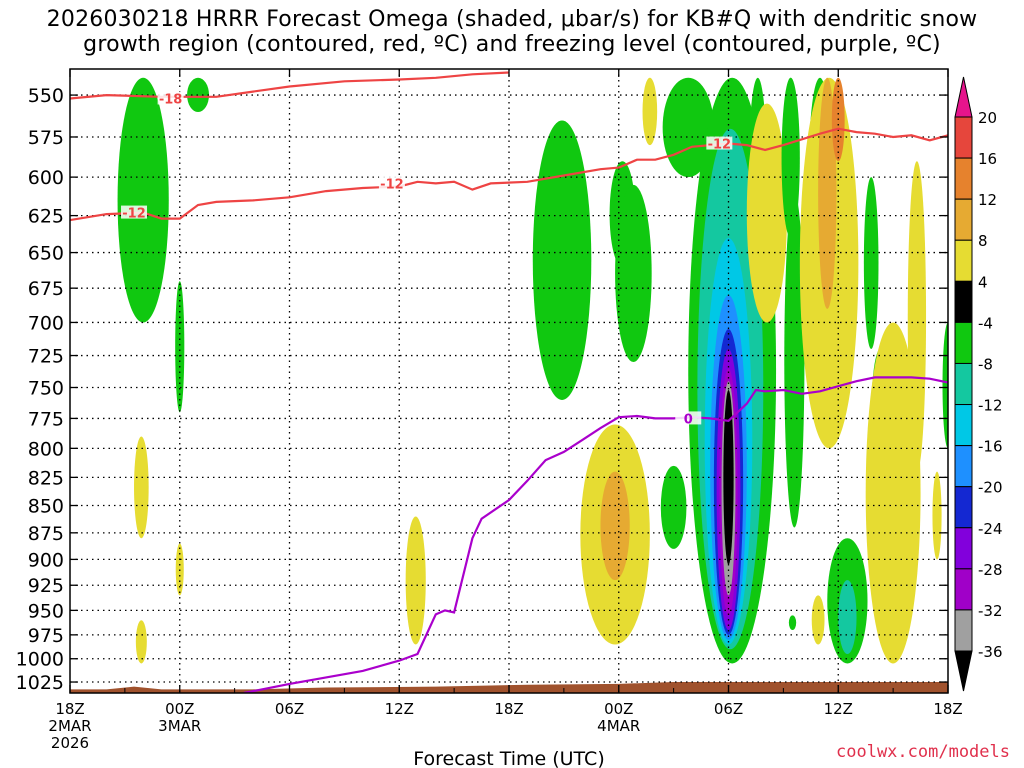 This screenshot has width=1024, height=768. Describe the element at coordinates (963, 301) in the screenshot. I see `colorbar-band-white` at that location.